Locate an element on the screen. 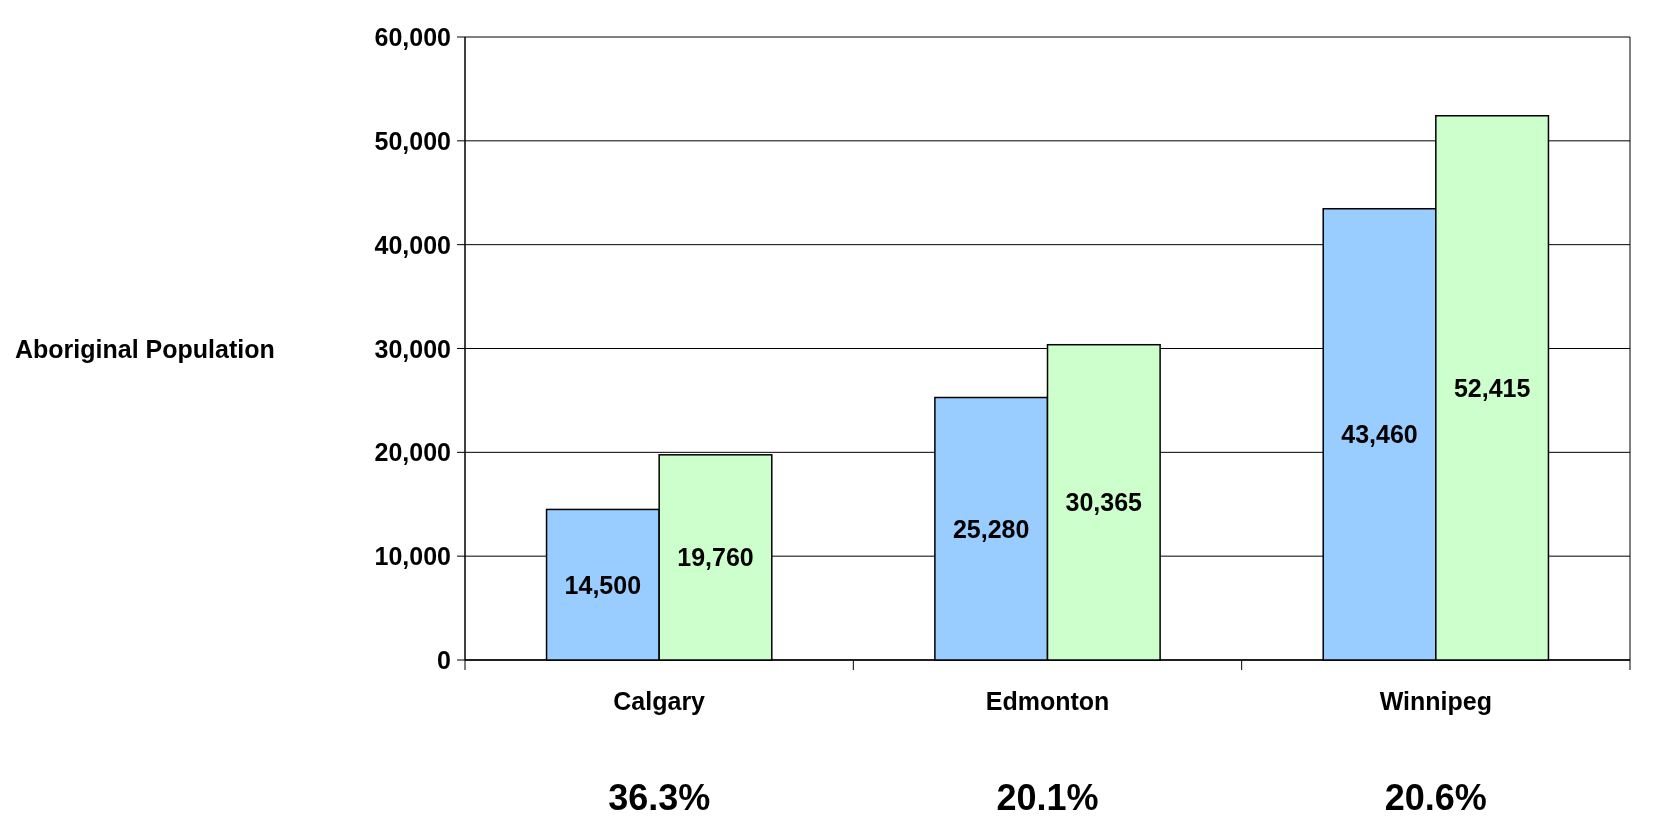  y-tick-label: 40,000 is located at coordinates (412, 244).